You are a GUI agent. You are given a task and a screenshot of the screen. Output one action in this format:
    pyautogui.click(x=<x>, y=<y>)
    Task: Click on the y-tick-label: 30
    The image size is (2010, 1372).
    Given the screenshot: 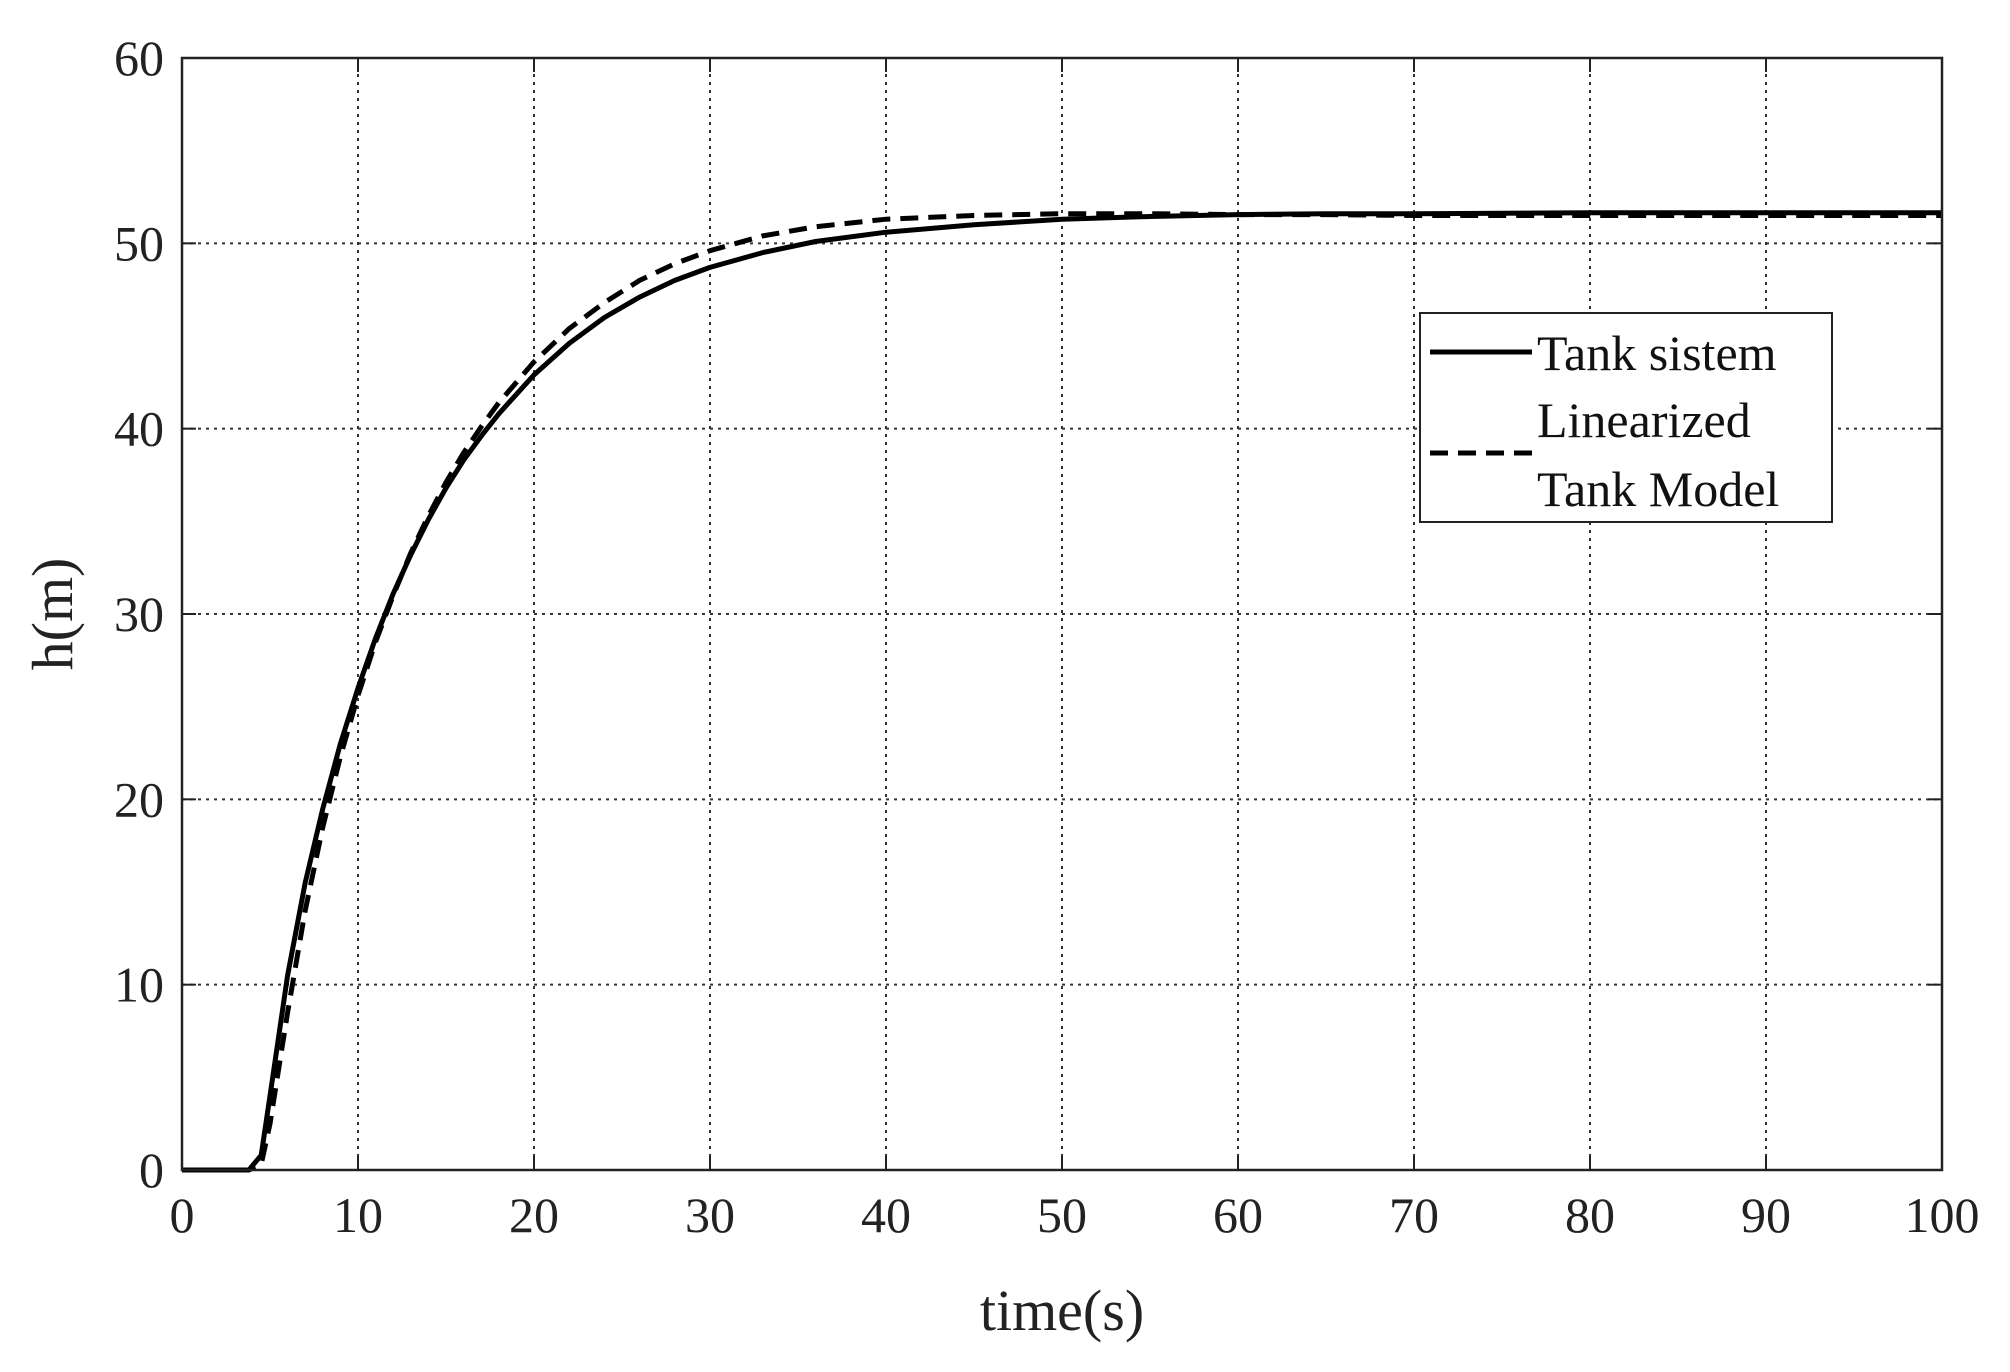 What is the action you would take?
    pyautogui.click(x=139, y=614)
    